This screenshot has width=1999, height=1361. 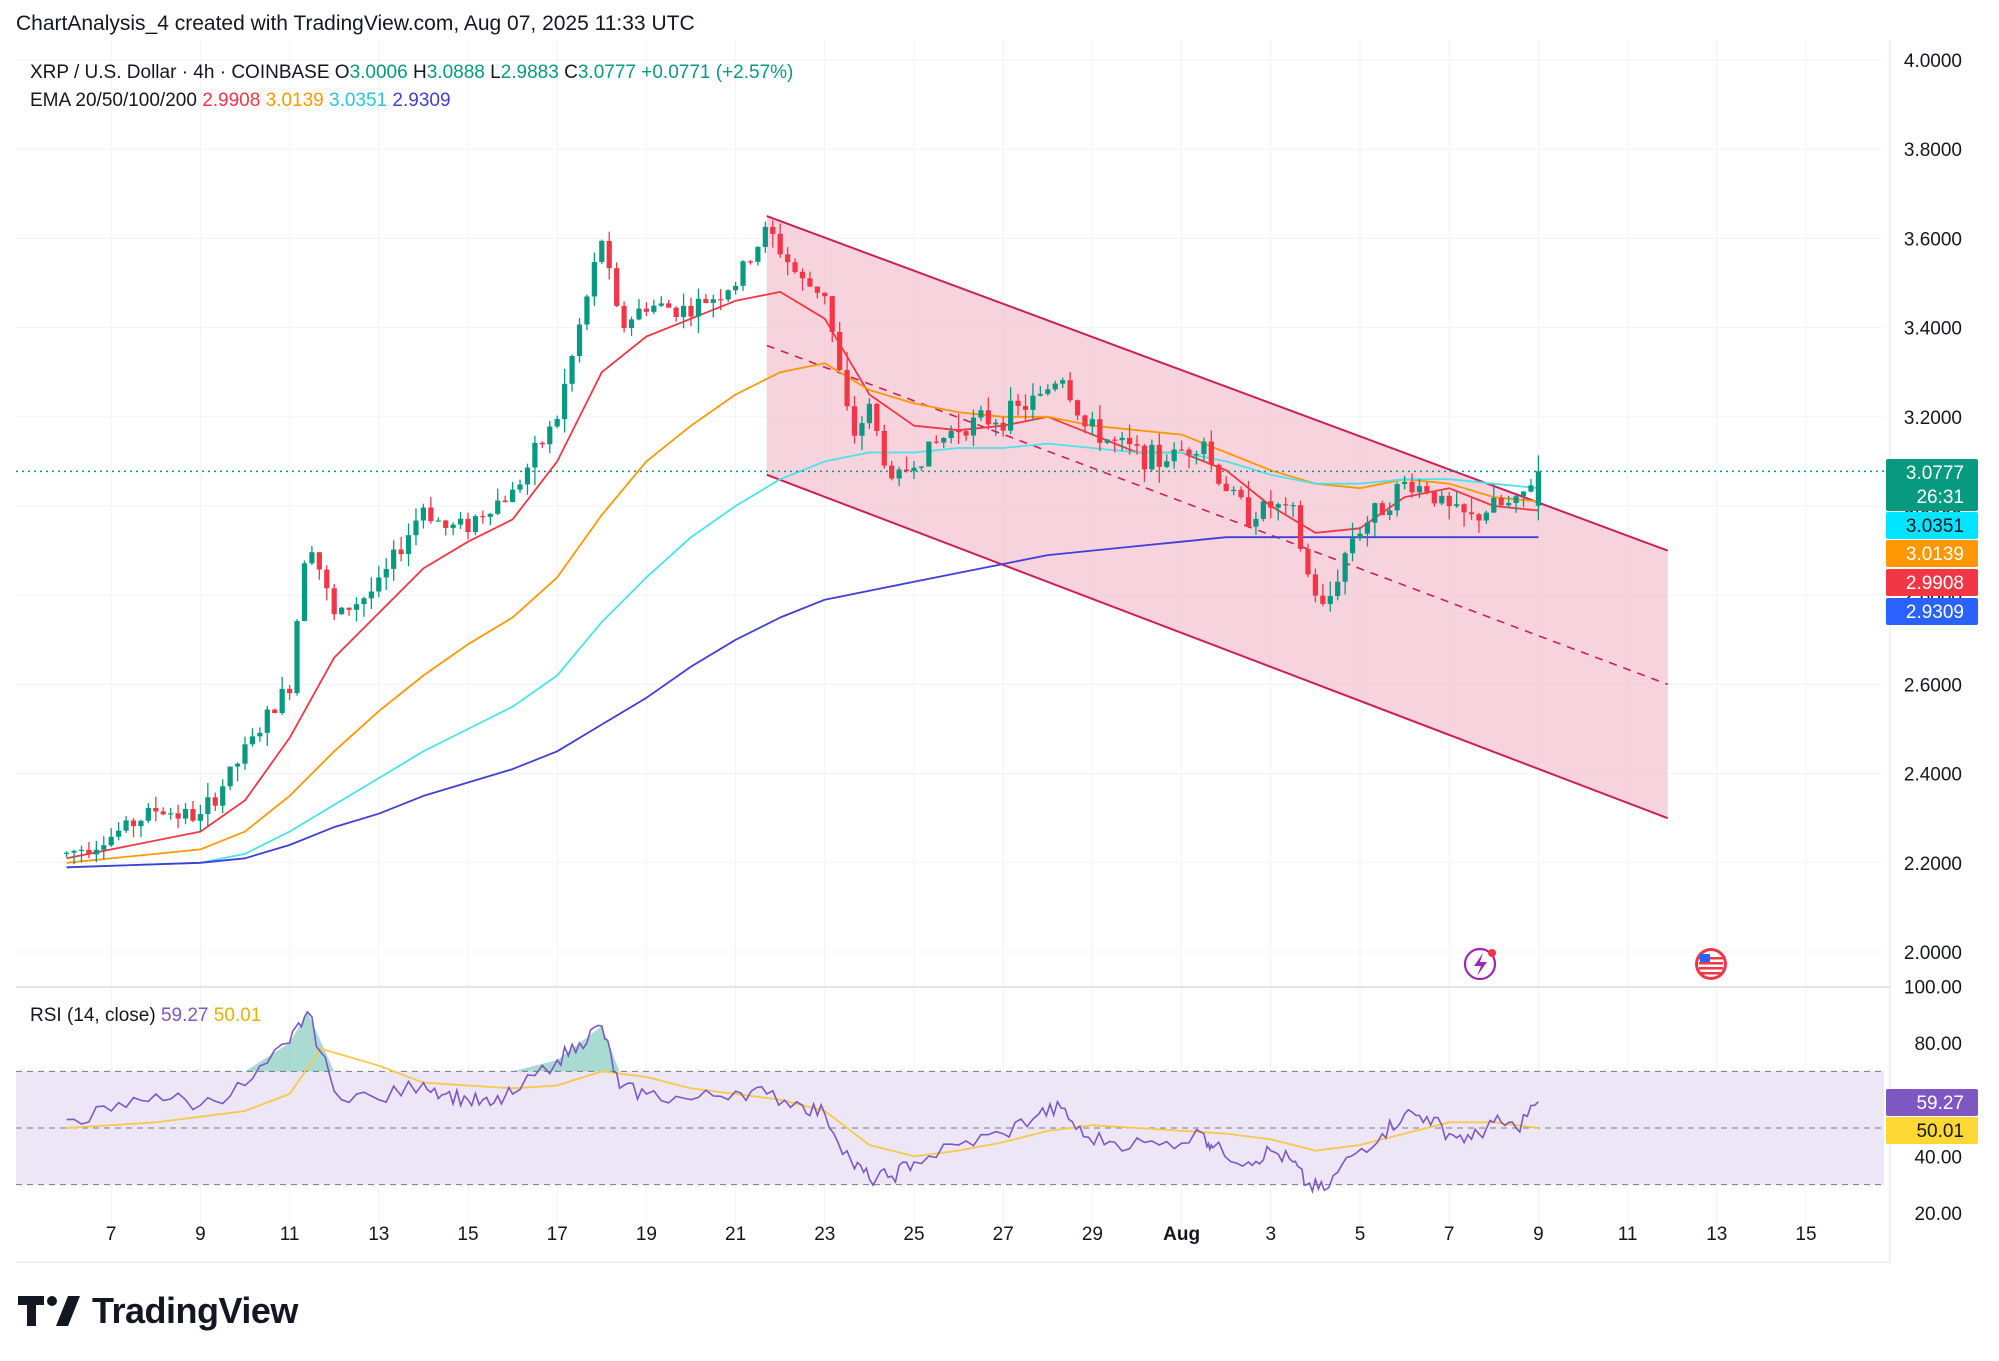 What do you see at coordinates (913, 1234) in the screenshot?
I see `date-tick-label: 25` at bounding box center [913, 1234].